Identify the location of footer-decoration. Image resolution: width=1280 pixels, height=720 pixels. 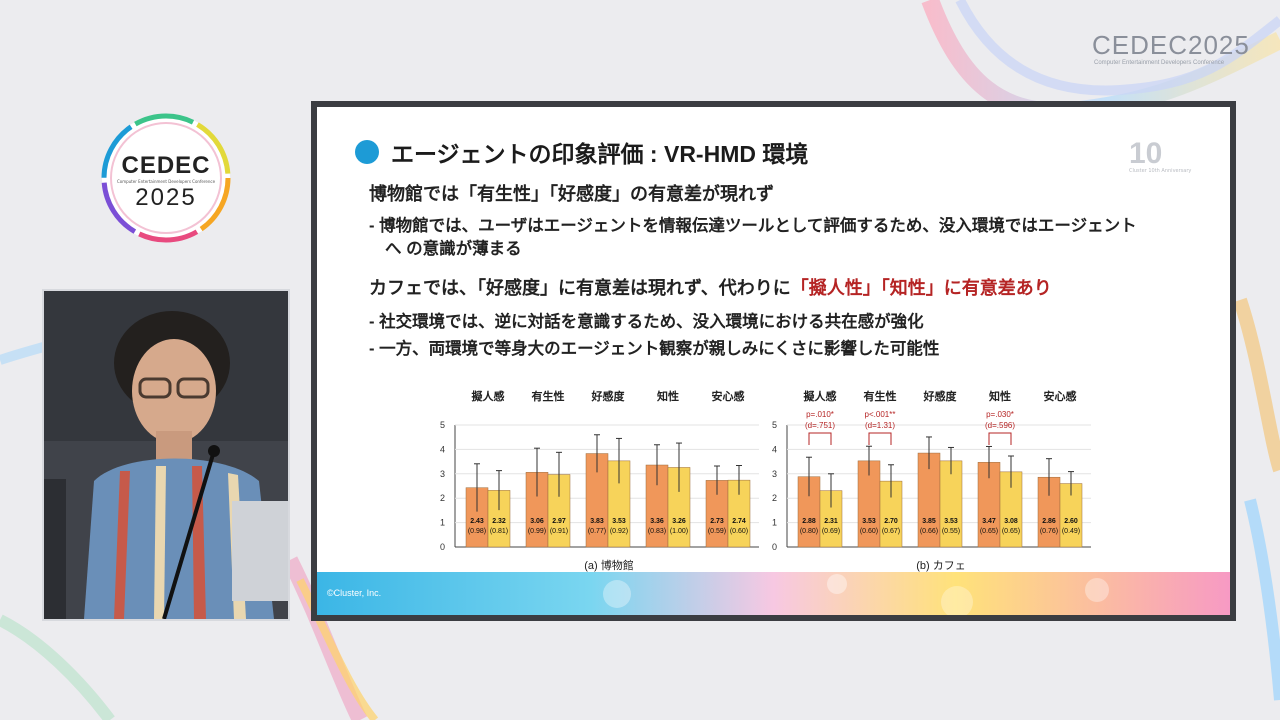
(773, 593).